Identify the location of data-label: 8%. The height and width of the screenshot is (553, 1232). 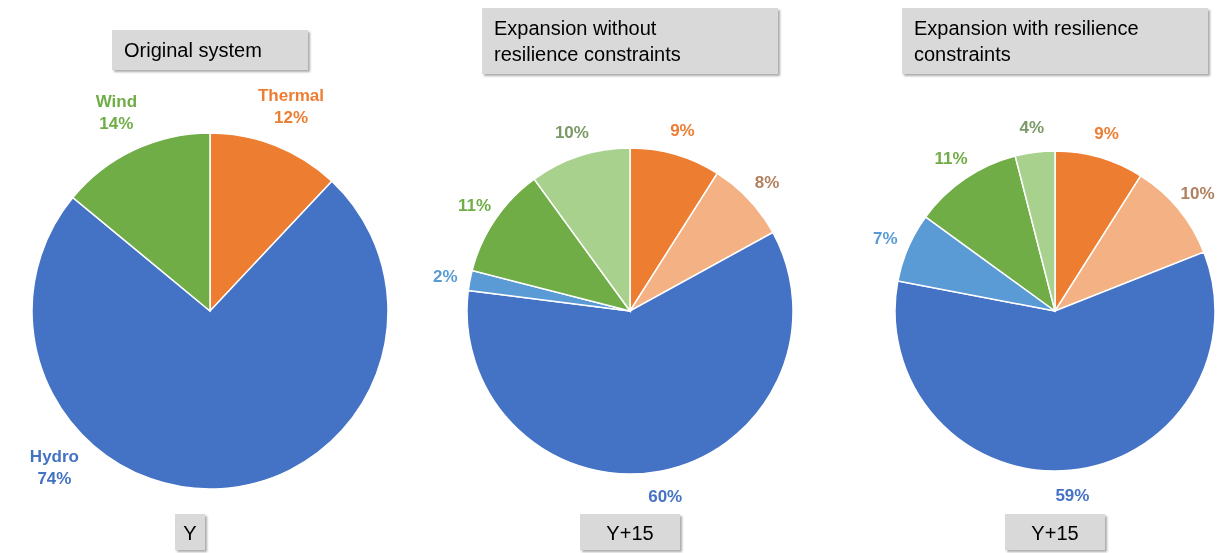
(767, 183).